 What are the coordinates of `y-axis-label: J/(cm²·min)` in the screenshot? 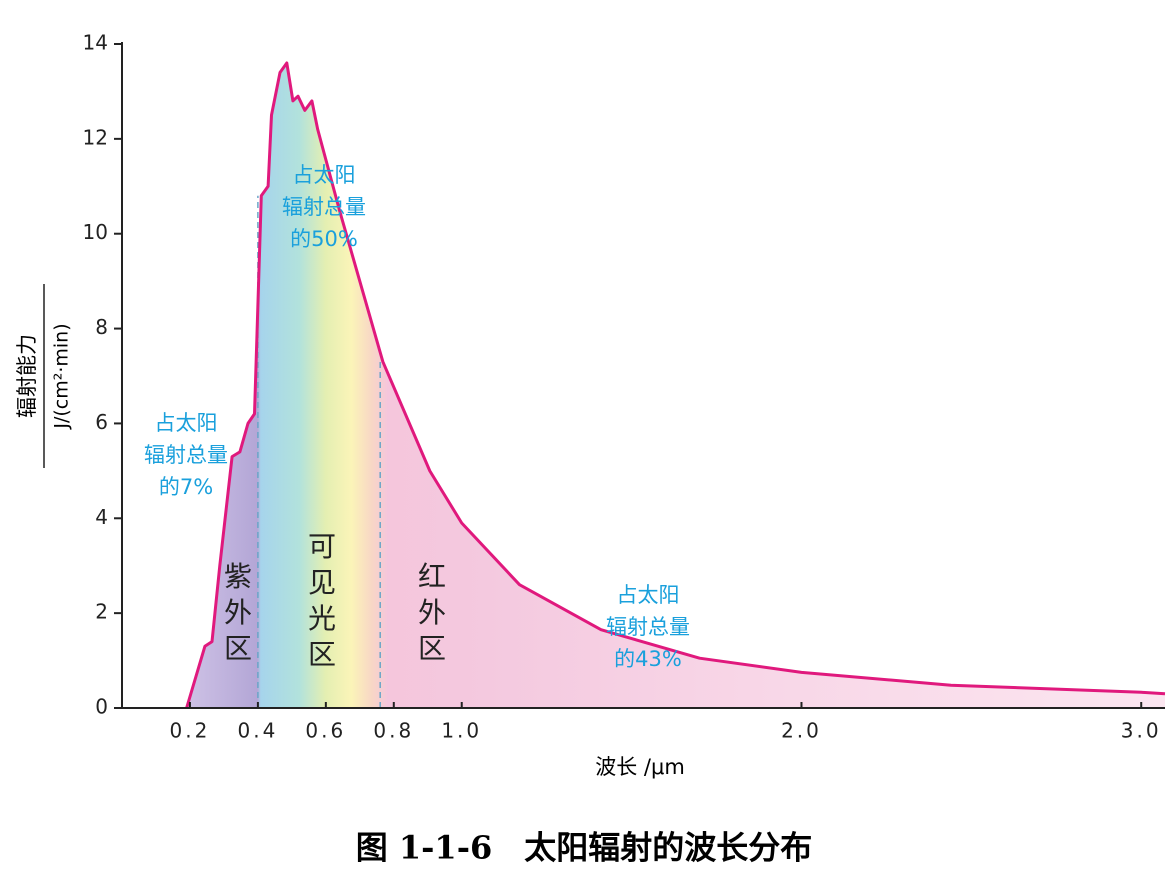 It's located at (62, 376).